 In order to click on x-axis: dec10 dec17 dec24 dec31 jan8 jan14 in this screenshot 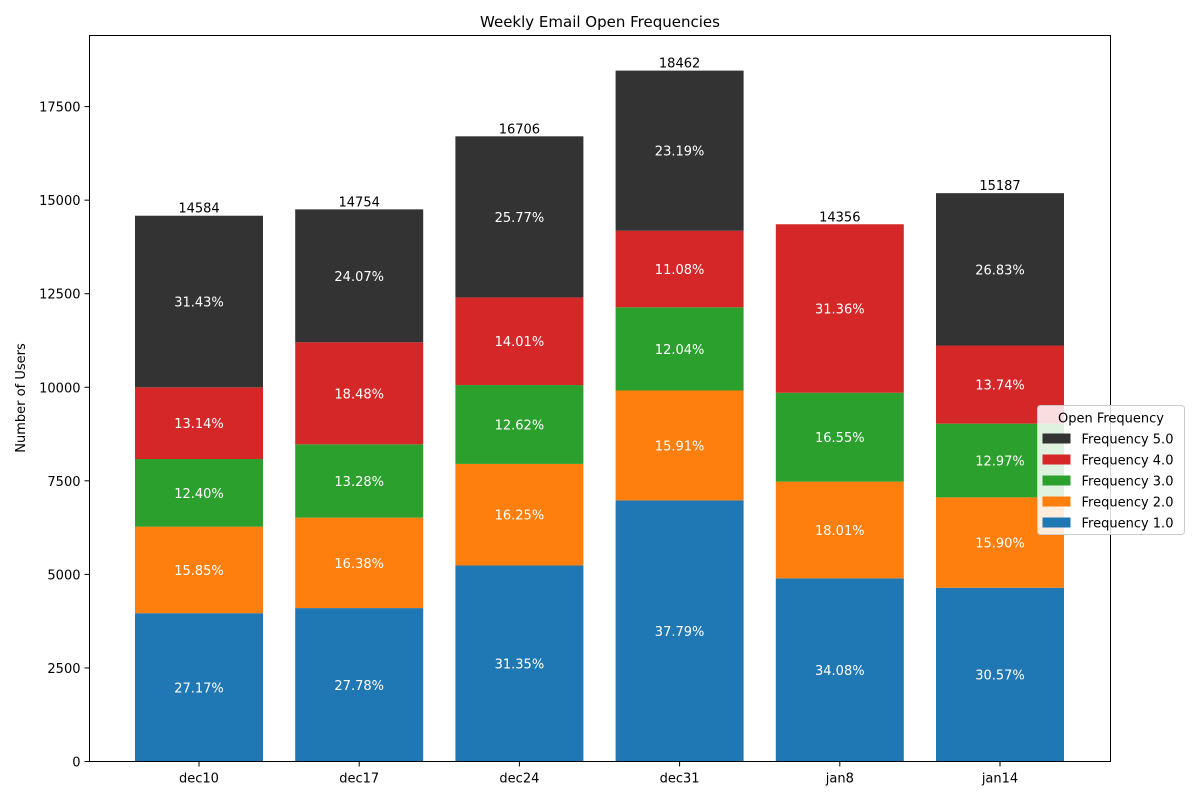, I will do `click(598, 774)`.